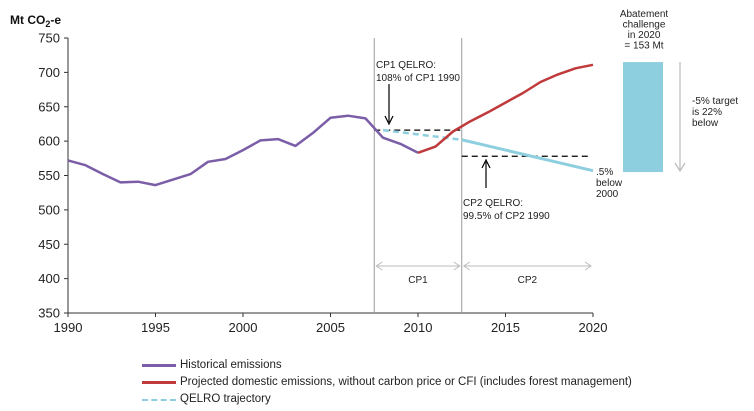  What do you see at coordinates (707, 112) in the screenshot?
I see `target-label: is 22%` at bounding box center [707, 112].